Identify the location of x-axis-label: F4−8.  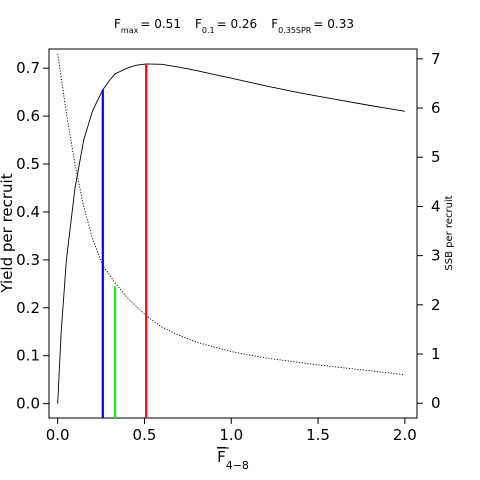
(233, 460).